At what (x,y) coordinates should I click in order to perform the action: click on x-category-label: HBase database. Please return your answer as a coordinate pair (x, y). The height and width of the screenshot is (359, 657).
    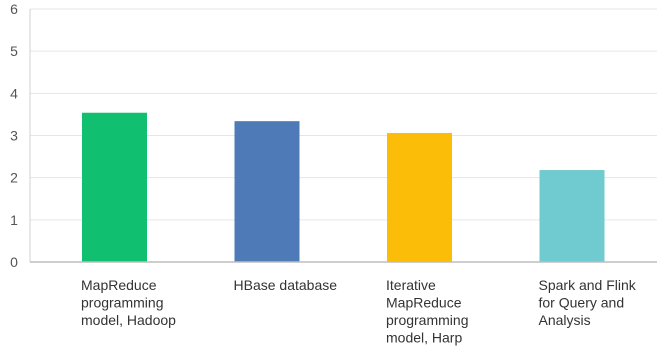
    Looking at the image, I should click on (286, 285).